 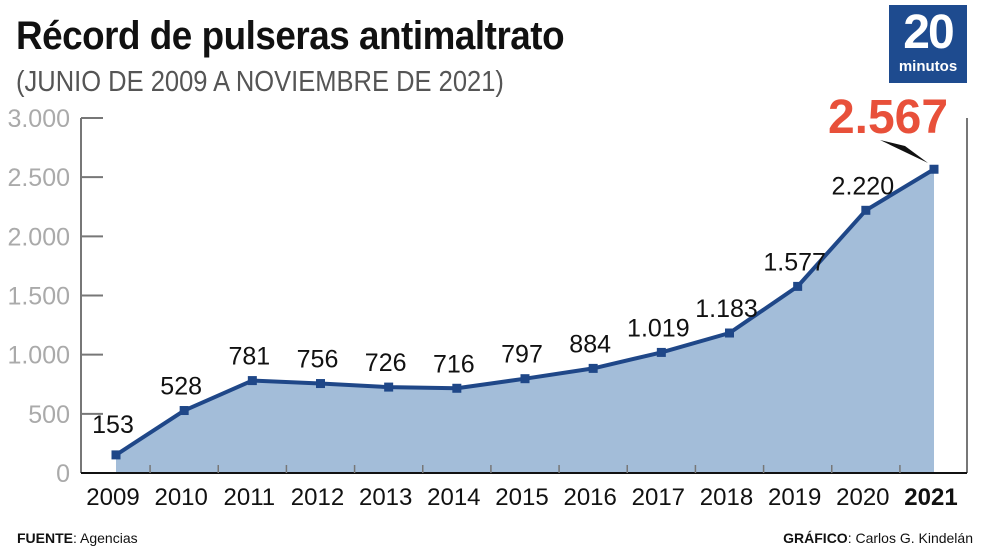 What do you see at coordinates (910, 538) in the screenshot?
I see `credit-text: : Carlos G. Kindelán` at bounding box center [910, 538].